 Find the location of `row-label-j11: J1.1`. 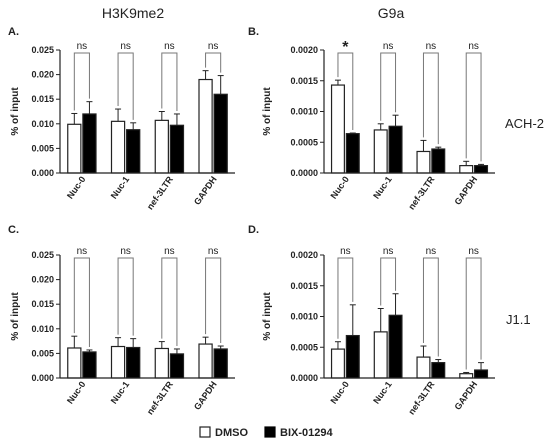

row-label-j11: J1.1 is located at coordinates (518, 319).